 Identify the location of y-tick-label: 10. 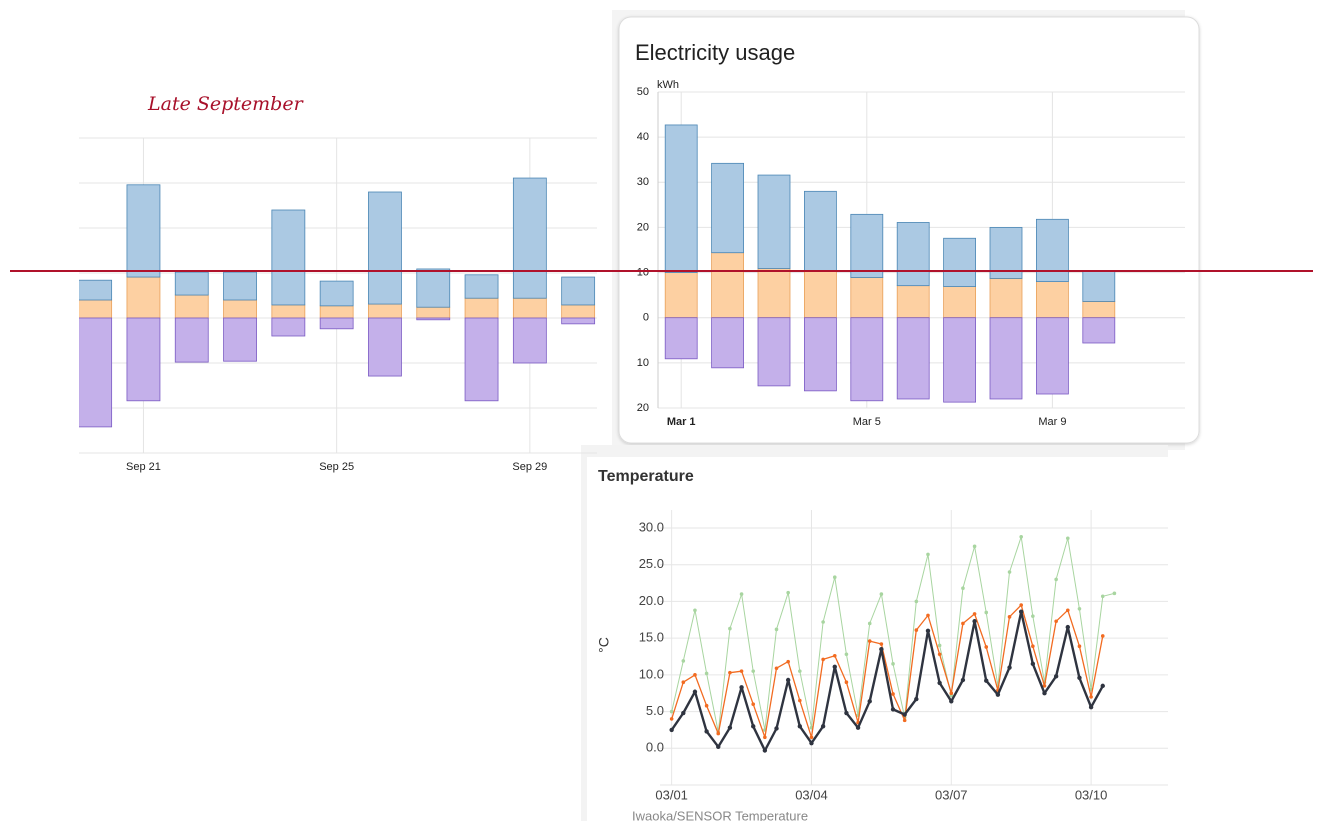
(643, 363).